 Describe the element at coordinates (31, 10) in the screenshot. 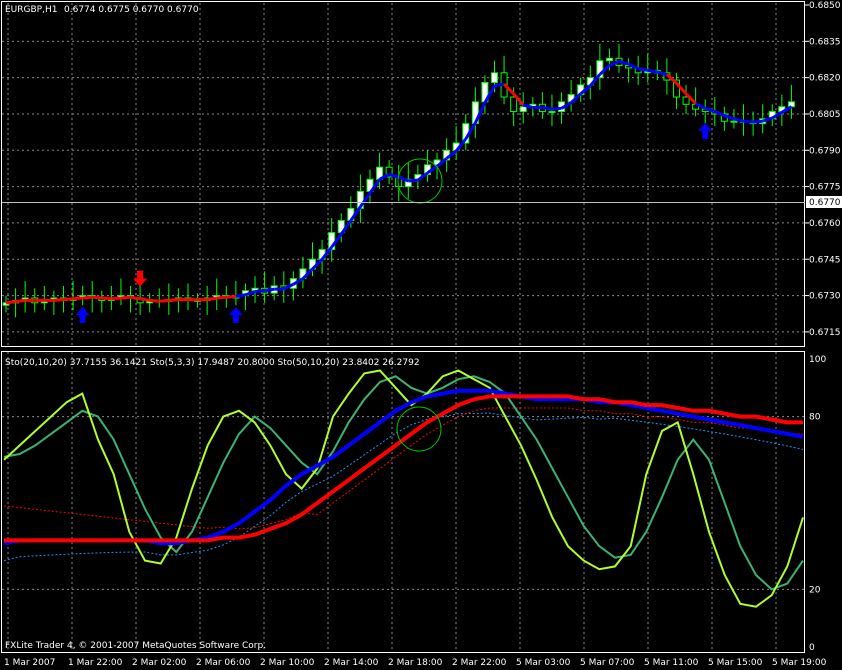

I see `symbol-label: EURGBP,H1` at that location.